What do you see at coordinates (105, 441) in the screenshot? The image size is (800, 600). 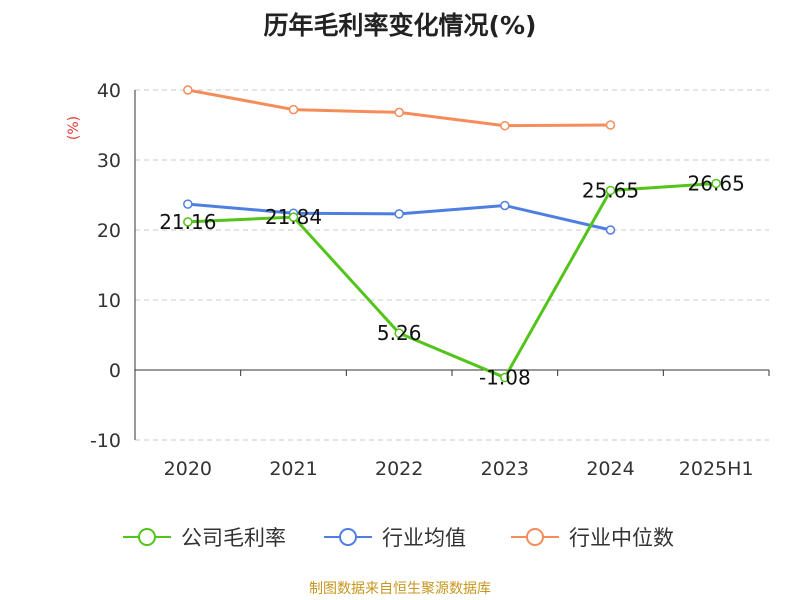 I see `y-tick-label: -10` at bounding box center [105, 441].